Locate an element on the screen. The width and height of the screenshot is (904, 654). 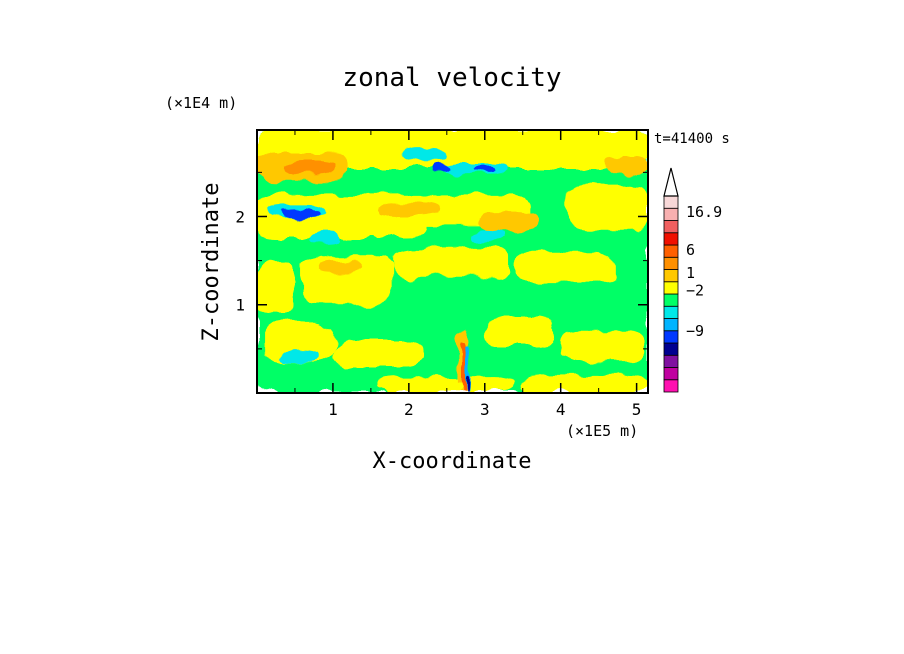
y-axis: 12 is located at coordinates (441, 260).